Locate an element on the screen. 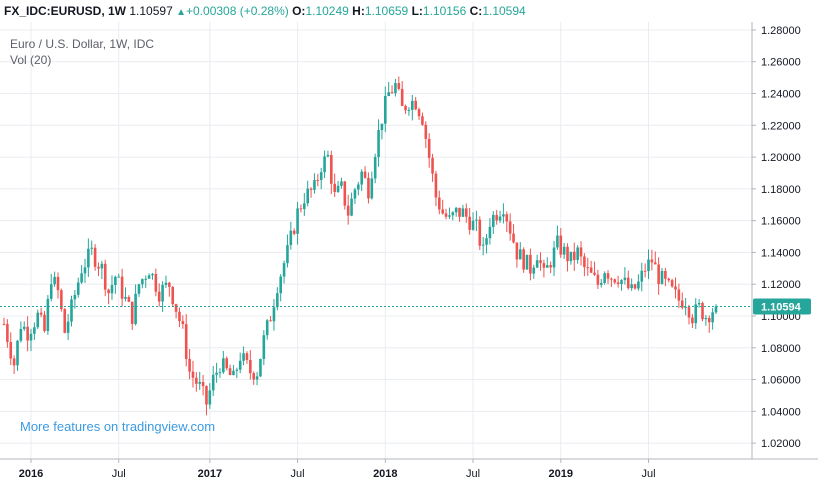 This screenshot has height=492, width=818. low-value: 1.10156 is located at coordinates (444, 11).